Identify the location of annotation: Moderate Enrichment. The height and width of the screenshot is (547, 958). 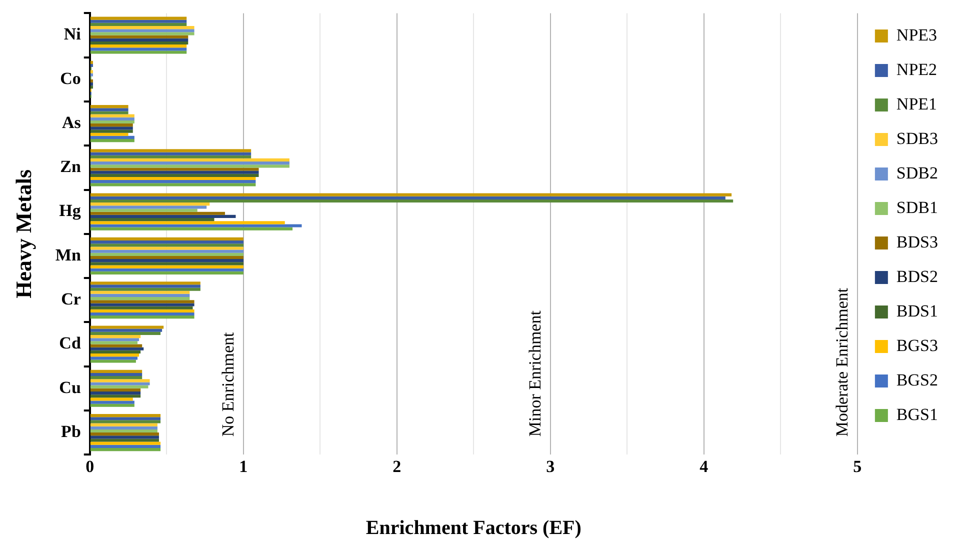
(842, 362).